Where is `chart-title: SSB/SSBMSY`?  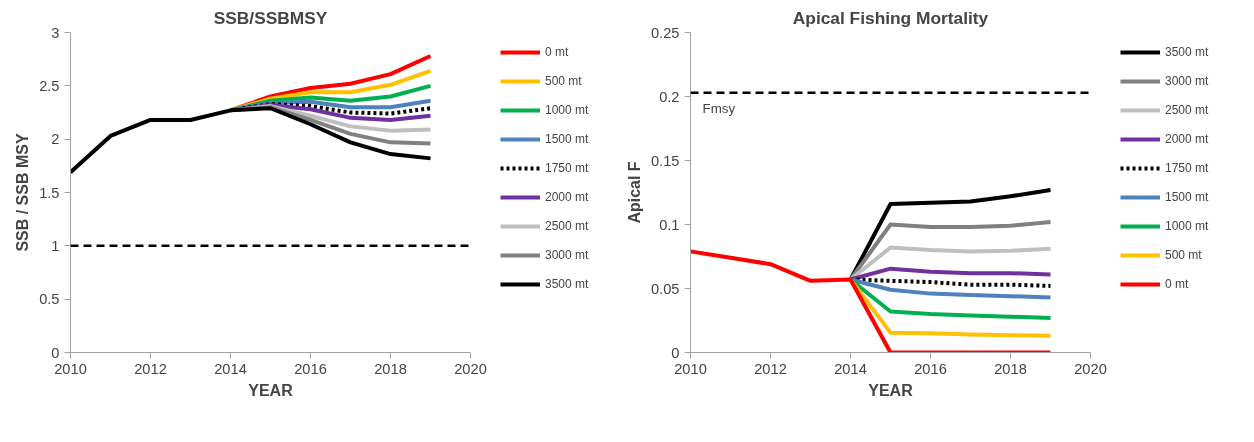 chart-title: SSB/SSBMSY is located at coordinates (270, 17).